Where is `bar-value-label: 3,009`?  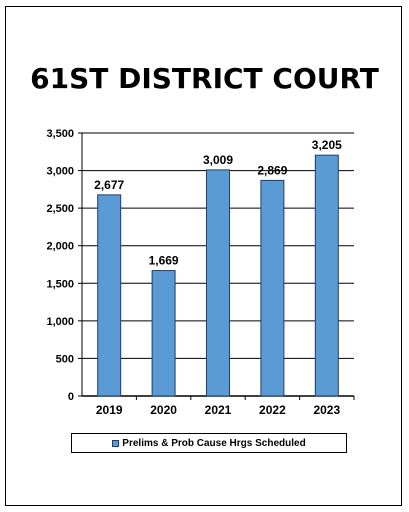 bar-value-label: 3,009 is located at coordinates (218, 160).